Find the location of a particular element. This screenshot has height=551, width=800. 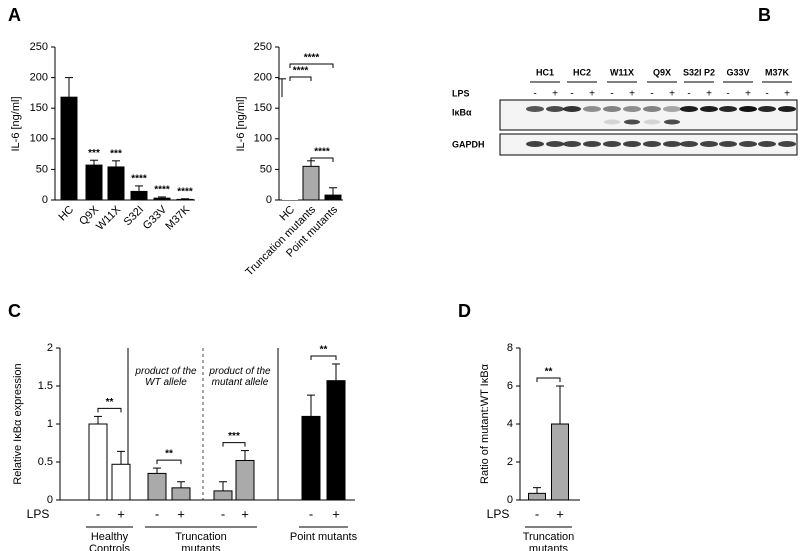

row-label: IκBα is located at coordinates (462, 112).